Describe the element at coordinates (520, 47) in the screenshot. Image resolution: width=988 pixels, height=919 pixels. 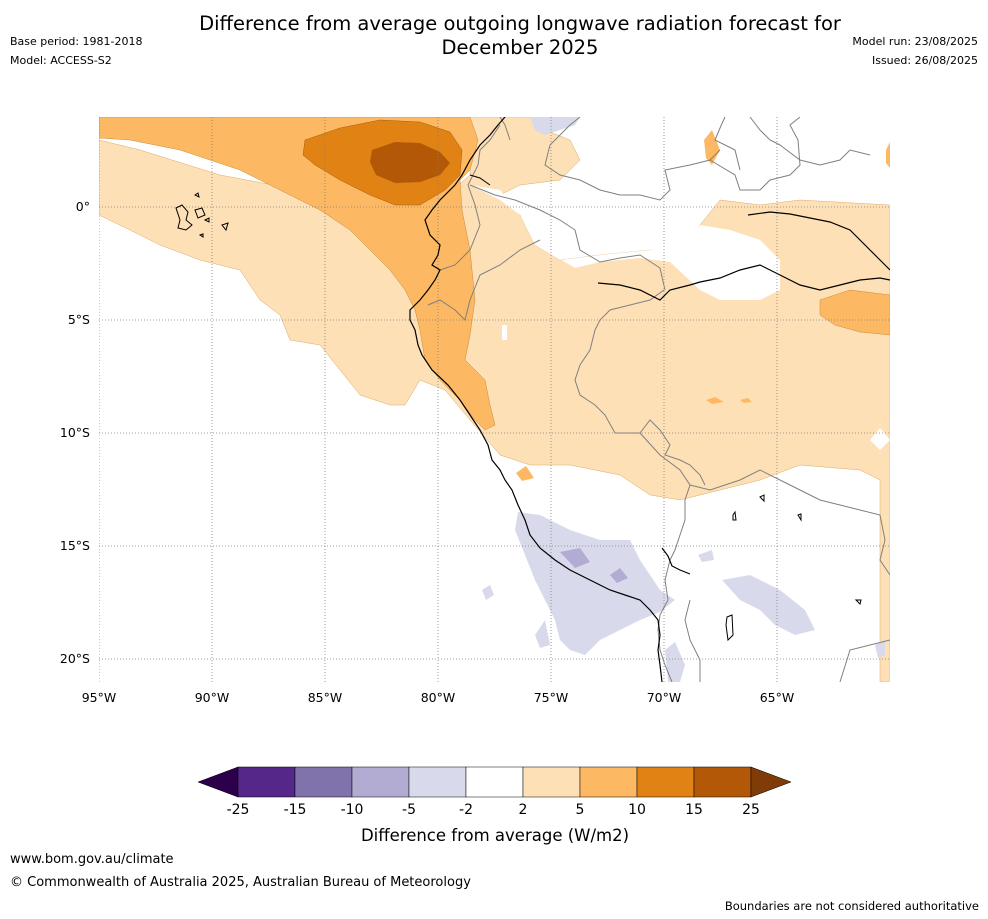
I see `title-line-2: December 2025` at that location.